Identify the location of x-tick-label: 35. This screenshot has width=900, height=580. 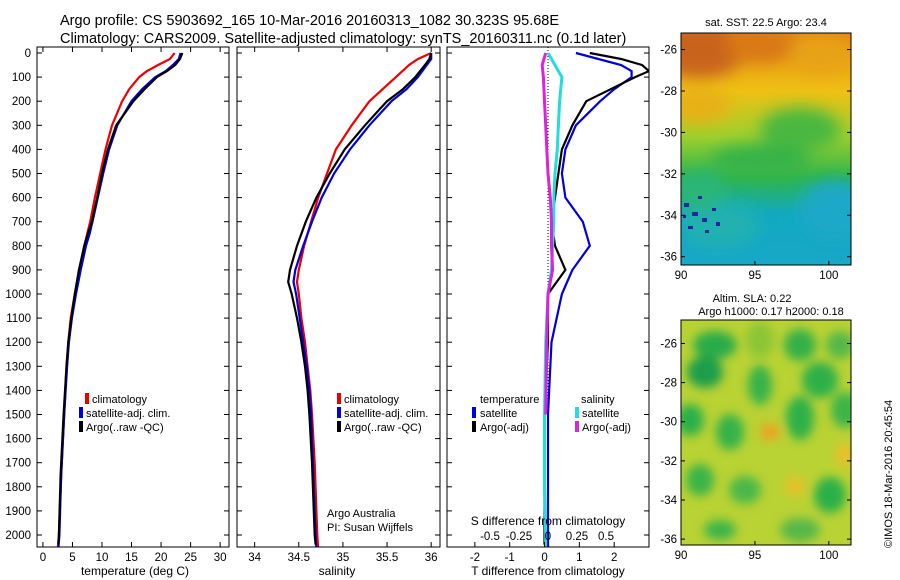
(343, 558).